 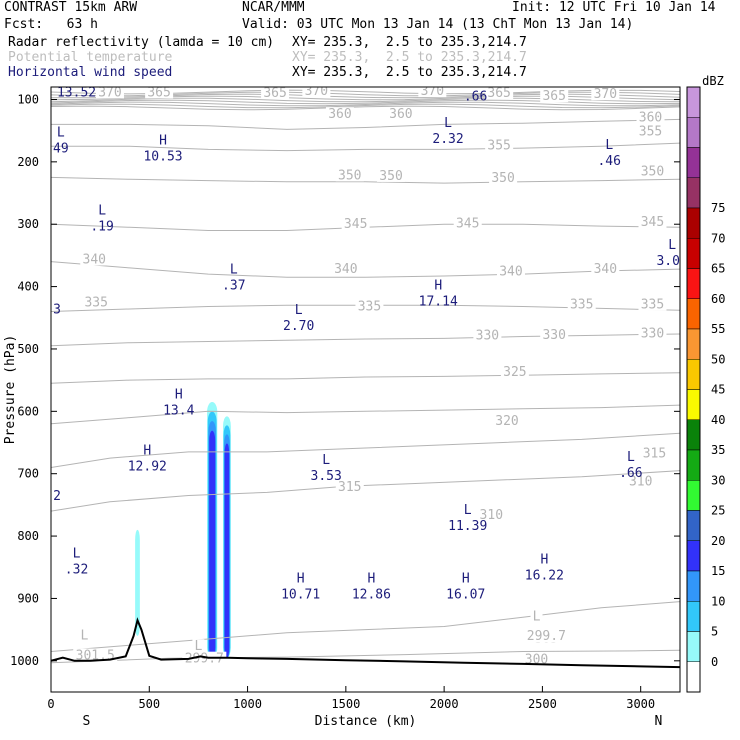 What do you see at coordinates (28, 99) in the screenshot?
I see `y-tick-label: 100` at bounding box center [28, 99].